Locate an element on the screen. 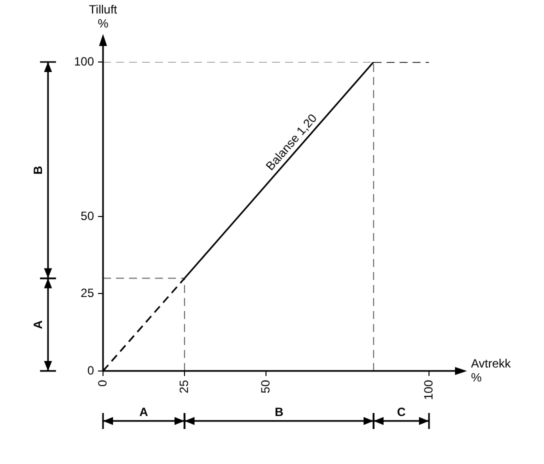 The image size is (544, 464). x-tick-label: 100 is located at coordinates (428, 390).